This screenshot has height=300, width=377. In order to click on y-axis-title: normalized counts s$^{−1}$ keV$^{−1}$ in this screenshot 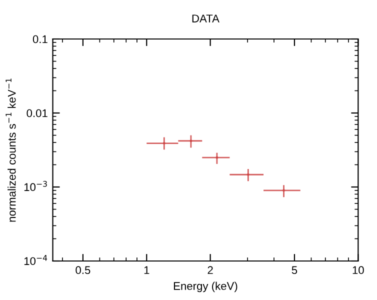, I will do `click(11, 150)`.